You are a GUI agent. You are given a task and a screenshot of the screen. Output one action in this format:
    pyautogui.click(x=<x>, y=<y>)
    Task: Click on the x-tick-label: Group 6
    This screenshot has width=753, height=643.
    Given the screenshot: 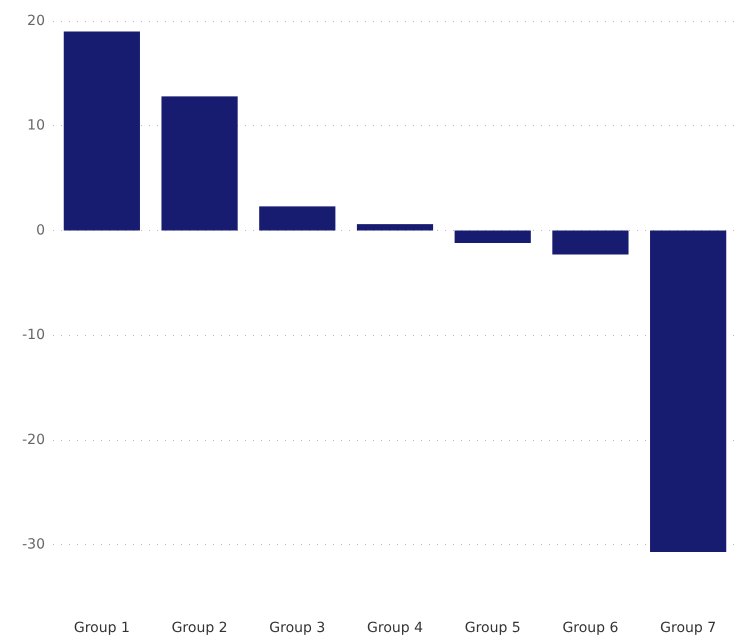 What is the action you would take?
    pyautogui.click(x=590, y=628)
    